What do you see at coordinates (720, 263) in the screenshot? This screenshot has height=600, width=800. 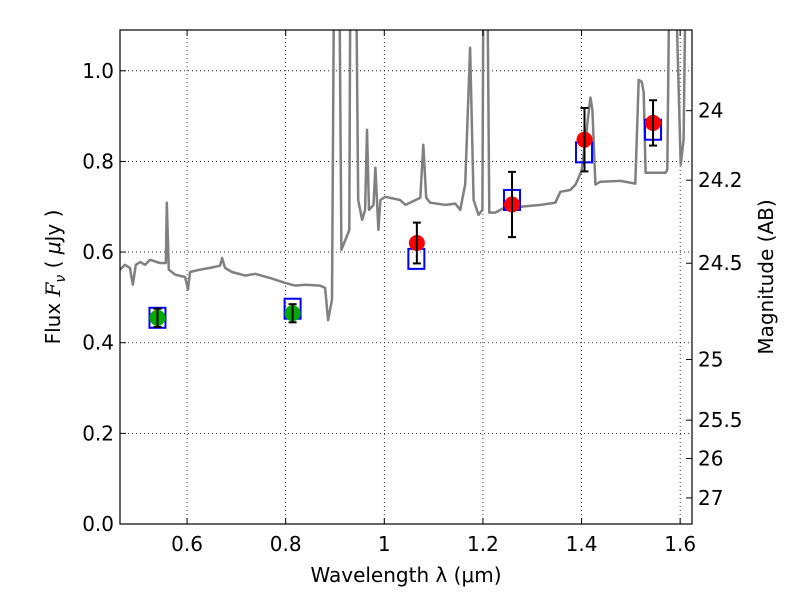 I see `y2-tick-label: 24.5` at bounding box center [720, 263].